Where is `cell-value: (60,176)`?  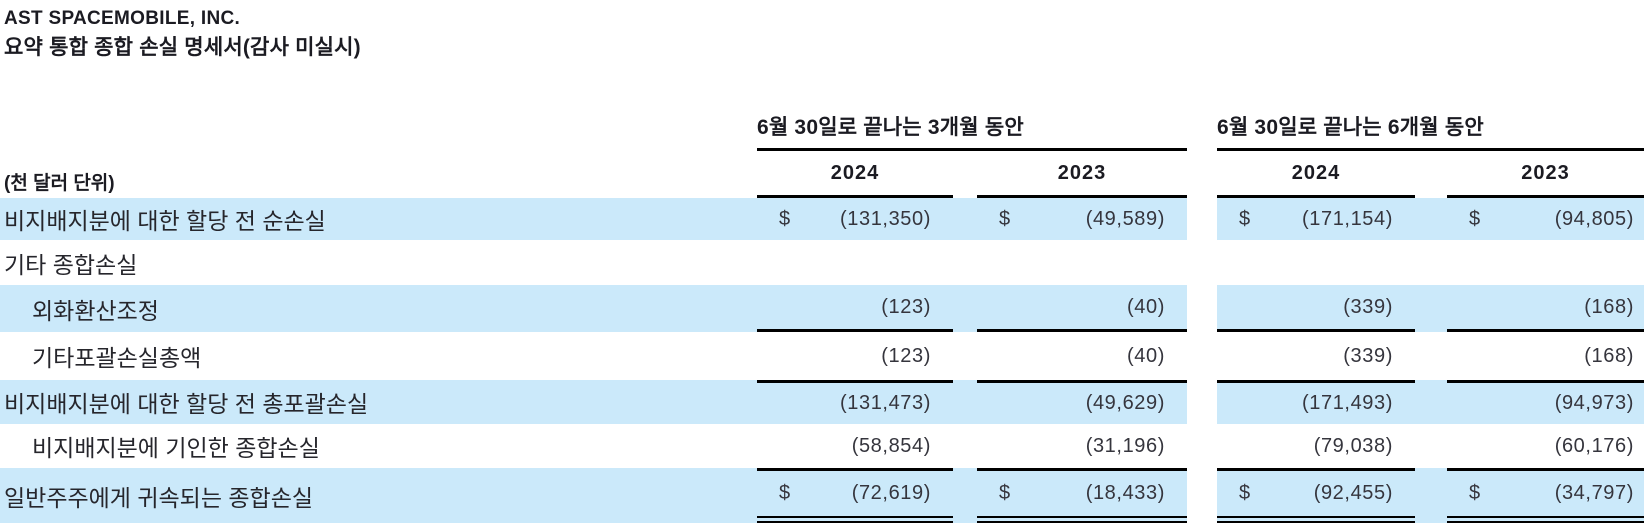 cell-value: (60,176) is located at coordinates (1594, 445).